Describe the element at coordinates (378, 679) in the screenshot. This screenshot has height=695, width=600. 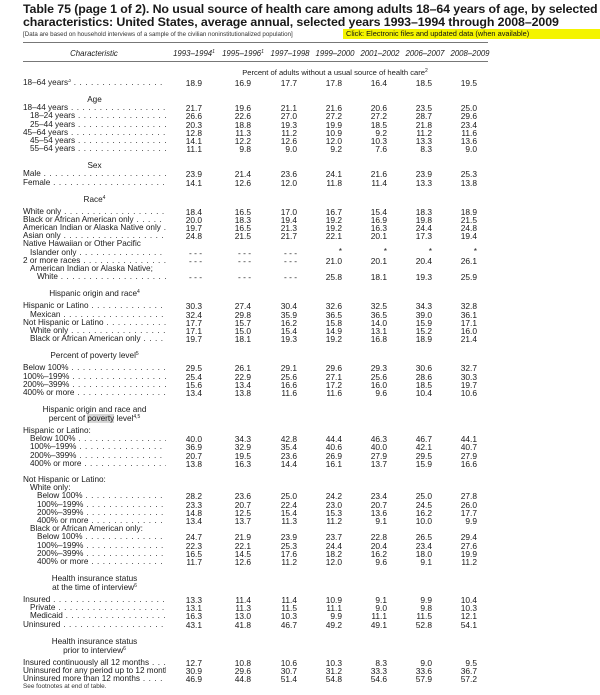
I see `table-cell: 54.6` at that location.